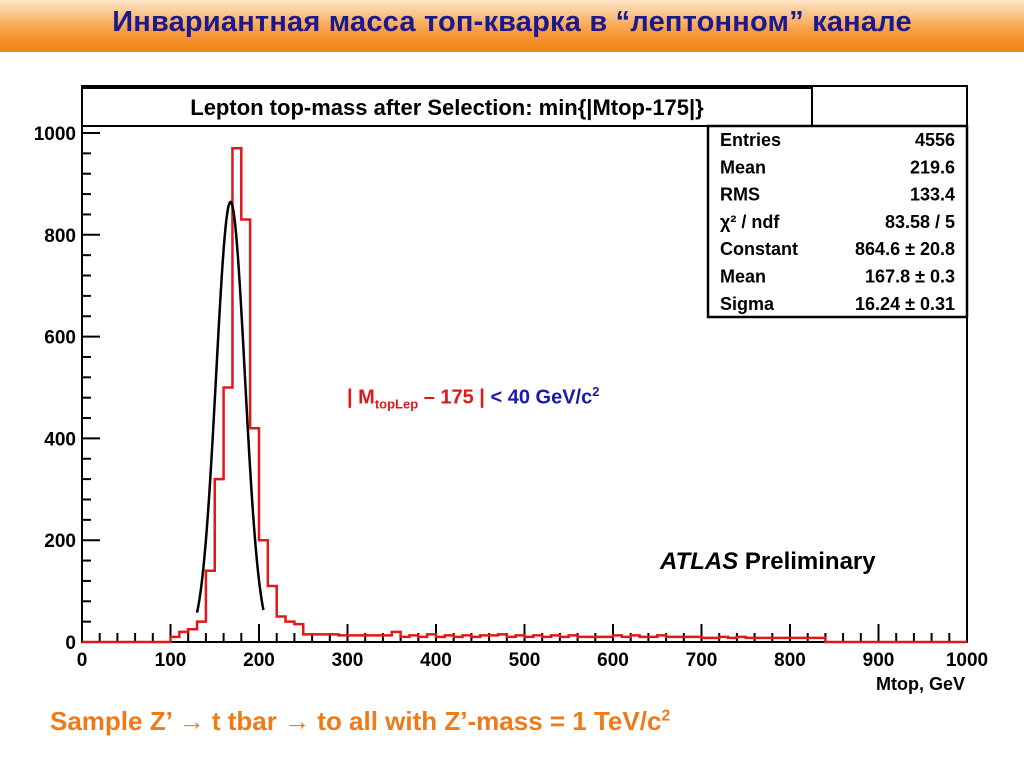 This screenshot has height=768, width=1024. I want to click on stats-value: 167.8 ± 0.3, so click(910, 277).